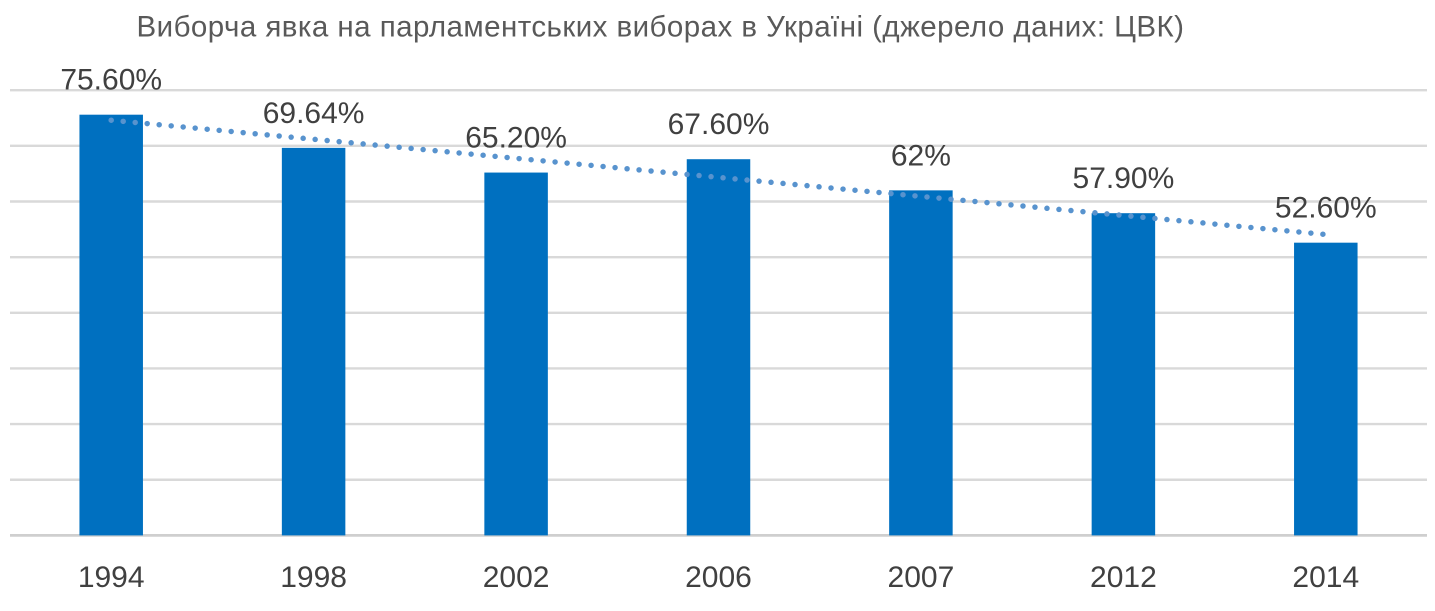  I want to click on svg-text: 69.64%, so click(314, 113).